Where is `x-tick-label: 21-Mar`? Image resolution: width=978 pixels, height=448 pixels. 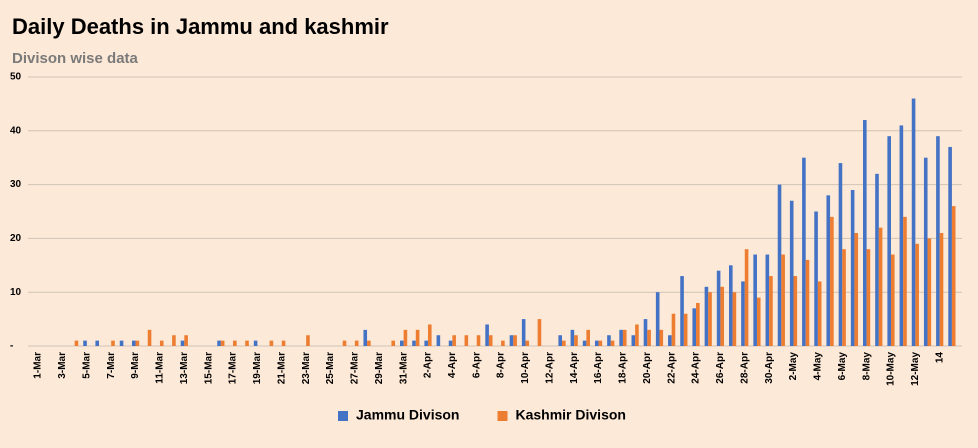 x-tick-label: 21-Mar is located at coordinates (281, 368).